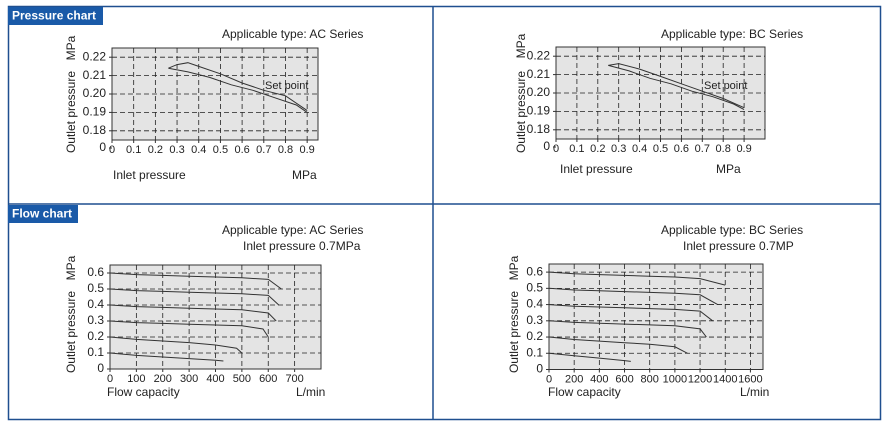 This screenshot has height=429, width=884. What do you see at coordinates (155, 150) in the screenshot?
I see `x-tick-label: 0.2` at bounding box center [155, 150].